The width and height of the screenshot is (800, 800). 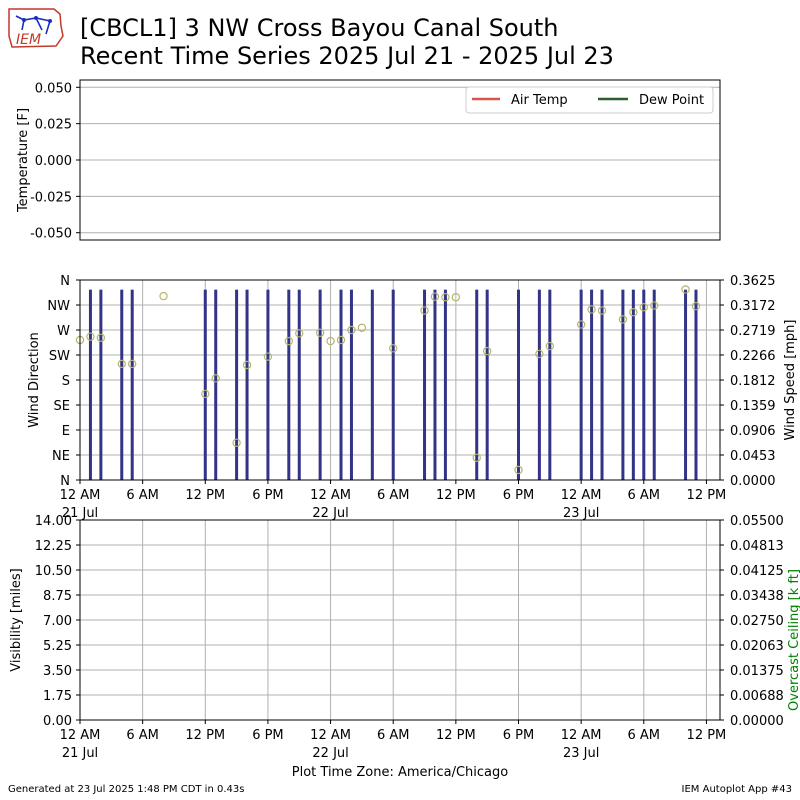 What do you see at coordinates (80, 753) in the screenshot?
I see `vis-date-label: 21 Jul` at bounding box center [80, 753].